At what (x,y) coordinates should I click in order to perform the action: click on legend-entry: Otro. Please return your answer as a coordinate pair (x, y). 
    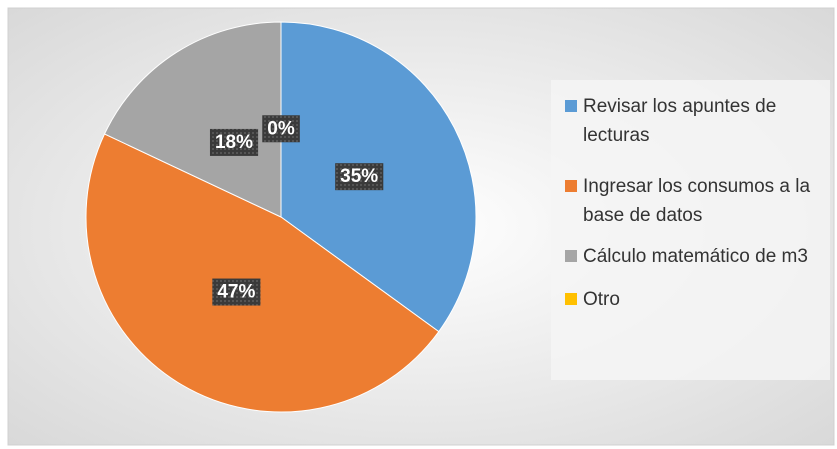
    Looking at the image, I should click on (692, 299).